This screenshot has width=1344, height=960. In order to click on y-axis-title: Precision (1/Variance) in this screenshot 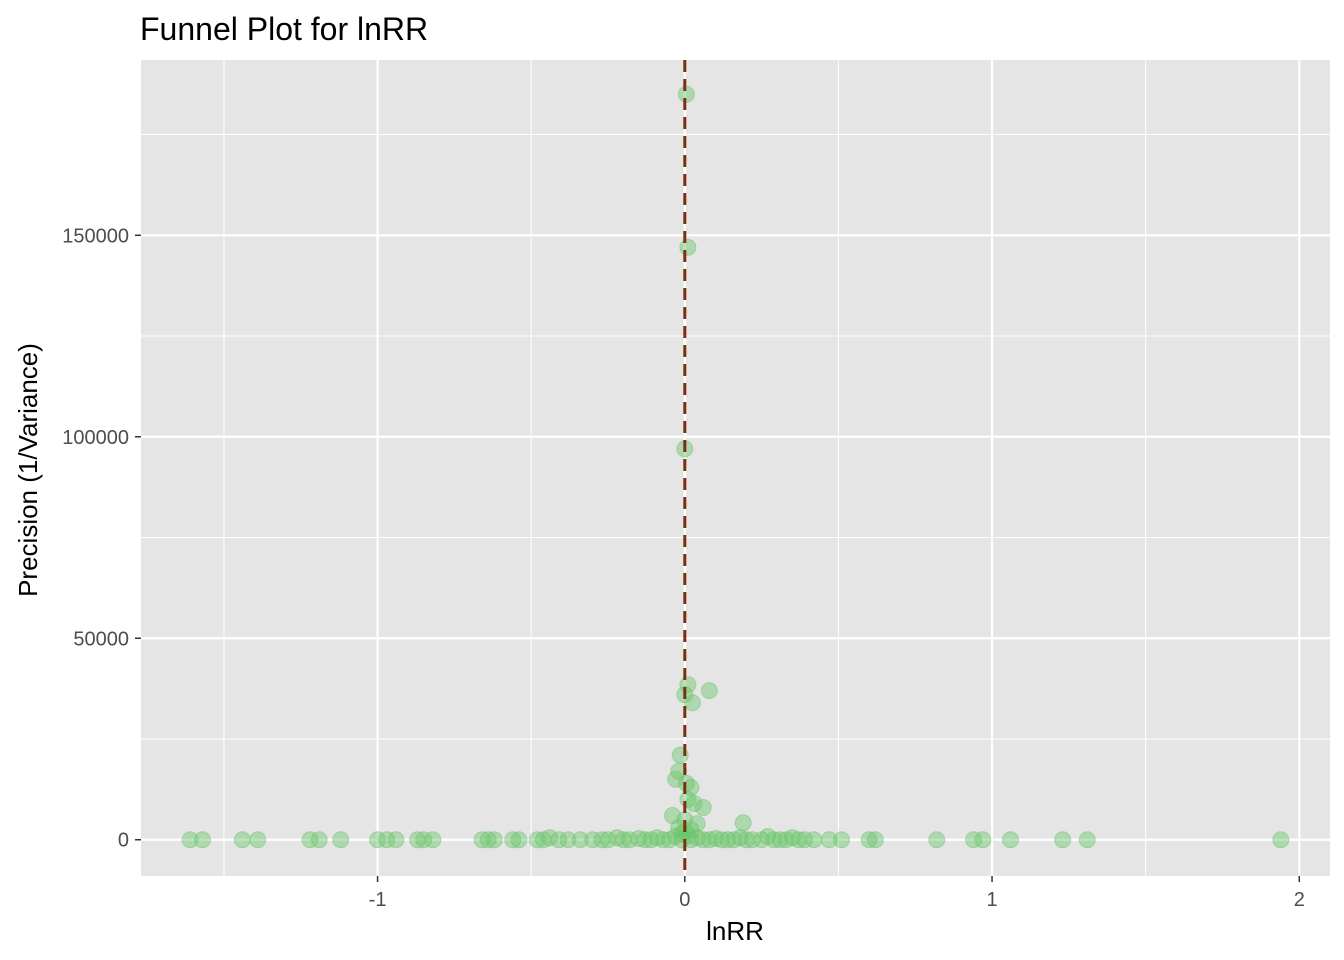, I will do `click(28, 470)`.